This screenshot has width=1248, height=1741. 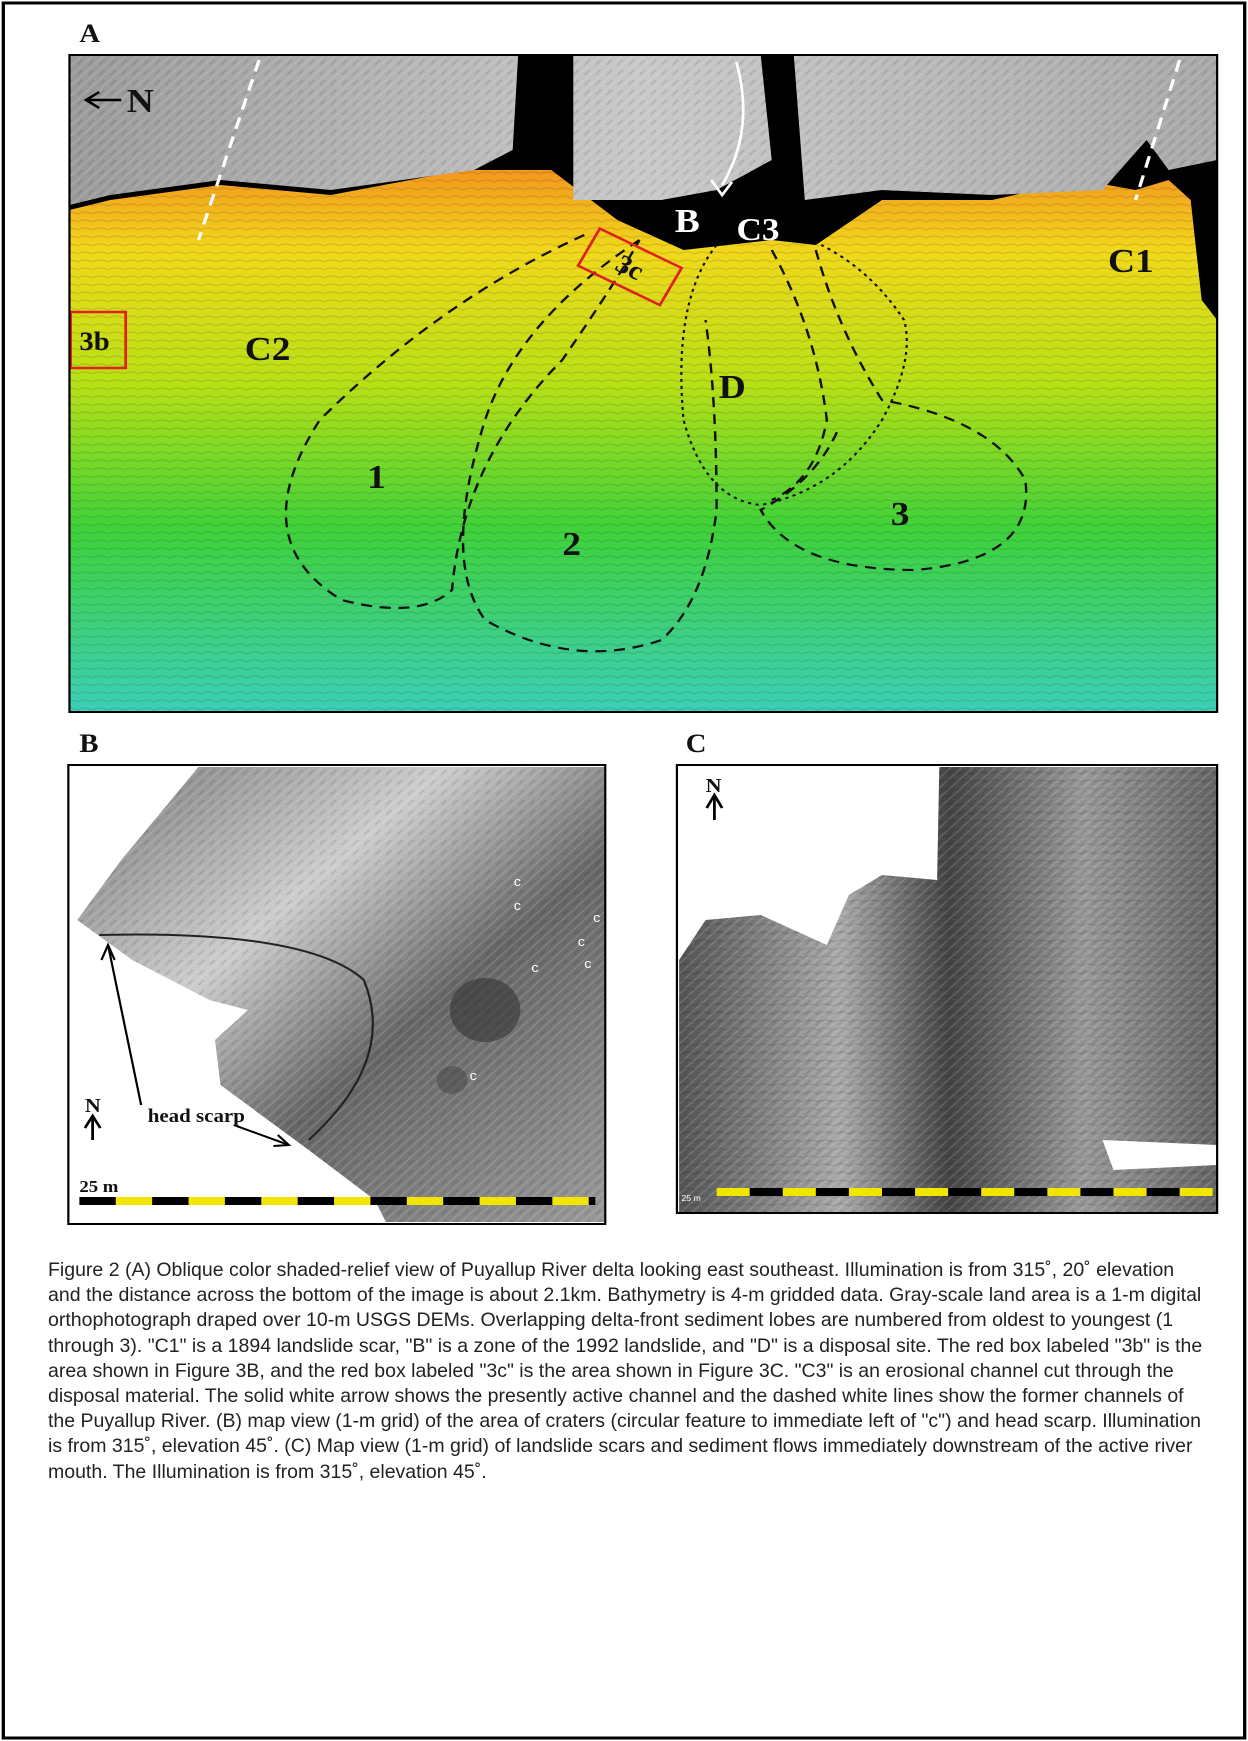 I want to click on feature-label: C2, so click(x=268, y=349).